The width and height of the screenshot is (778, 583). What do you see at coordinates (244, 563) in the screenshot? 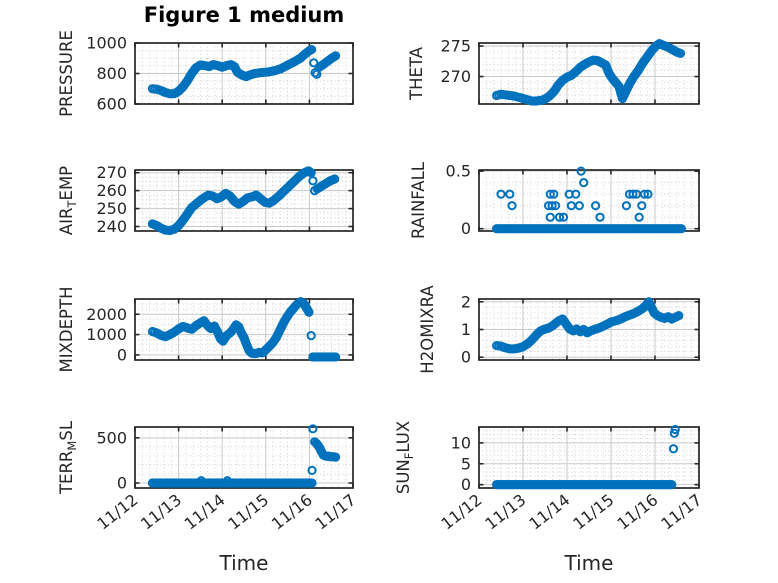
I see `xlabel-time-left: Time` at bounding box center [244, 563].